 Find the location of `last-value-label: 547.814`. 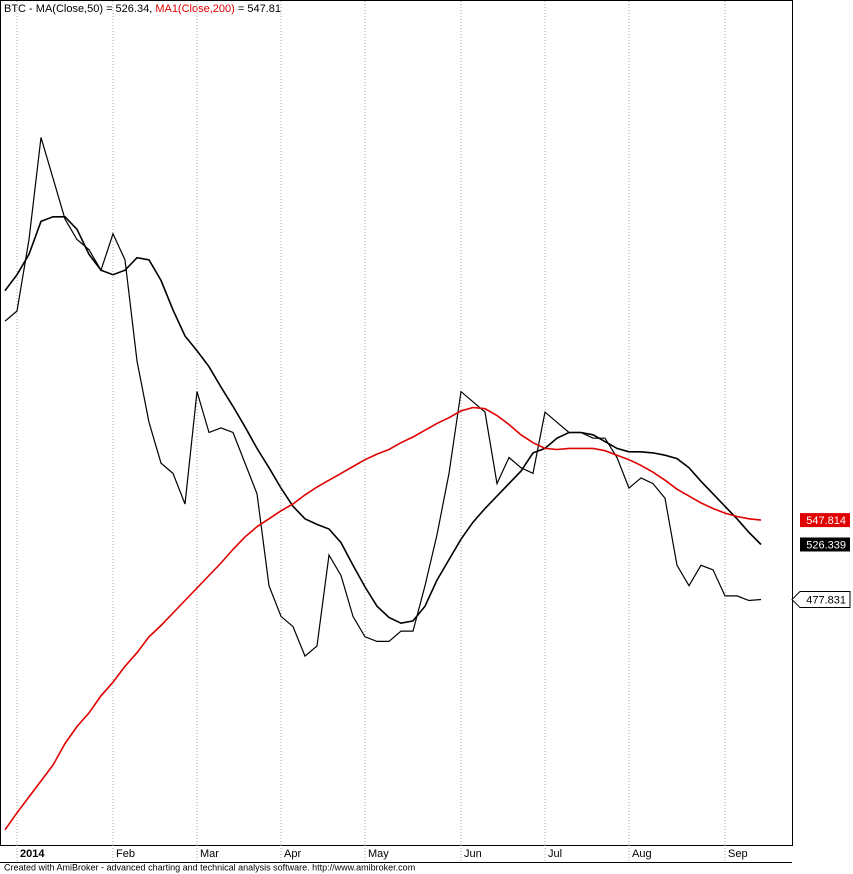

last-value-label: 547.814 is located at coordinates (825, 520).